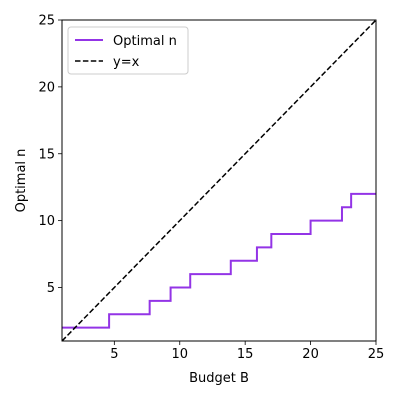 The width and height of the screenshot is (400, 400). What do you see at coordinates (46, 154) in the screenshot?
I see `y-tick-label: 15` at bounding box center [46, 154].